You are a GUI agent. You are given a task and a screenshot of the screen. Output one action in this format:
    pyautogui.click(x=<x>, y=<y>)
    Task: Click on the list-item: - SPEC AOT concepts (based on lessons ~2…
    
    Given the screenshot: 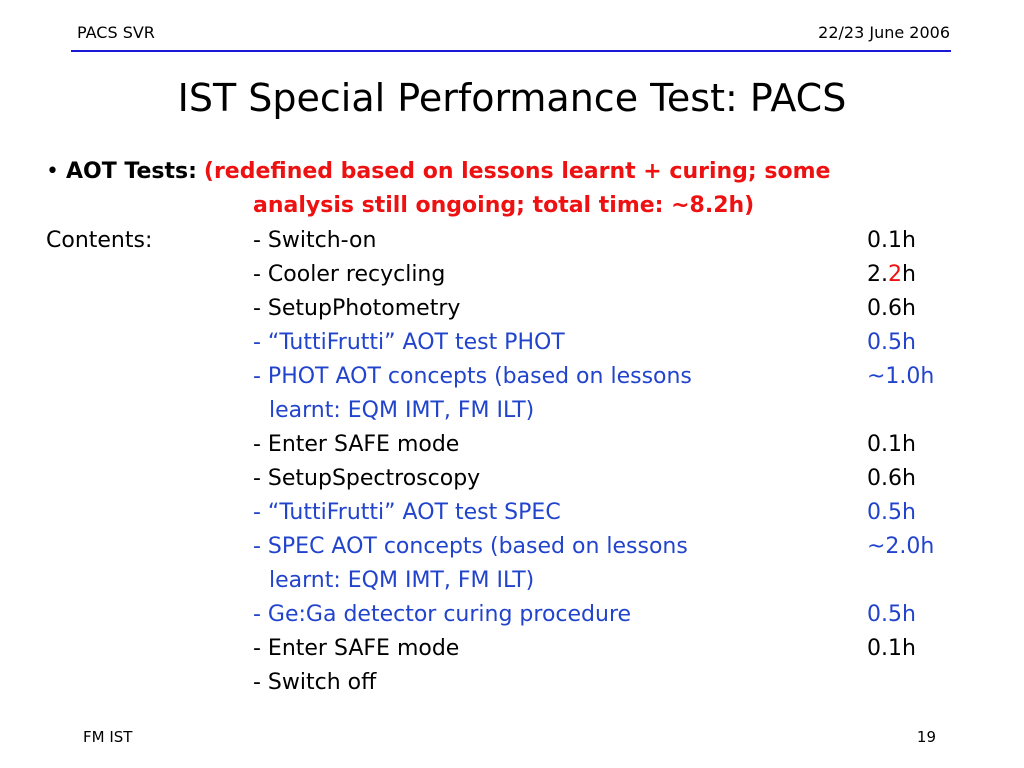 What is the action you would take?
    pyautogui.click(x=603, y=547)
    